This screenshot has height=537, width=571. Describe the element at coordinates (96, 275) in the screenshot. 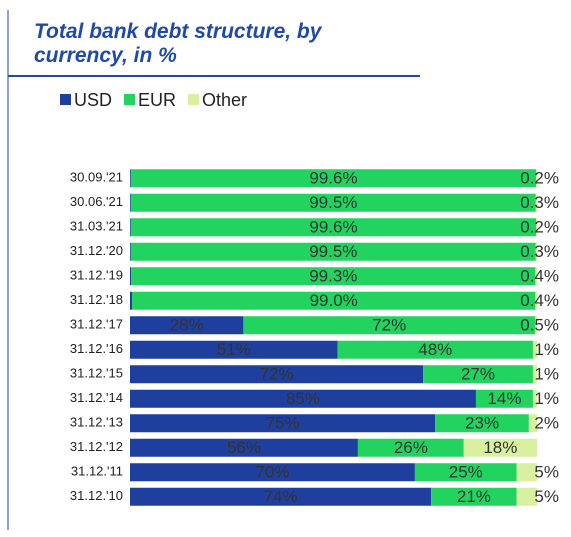

I see `y-tick-label: 31.12.'19` at that location.